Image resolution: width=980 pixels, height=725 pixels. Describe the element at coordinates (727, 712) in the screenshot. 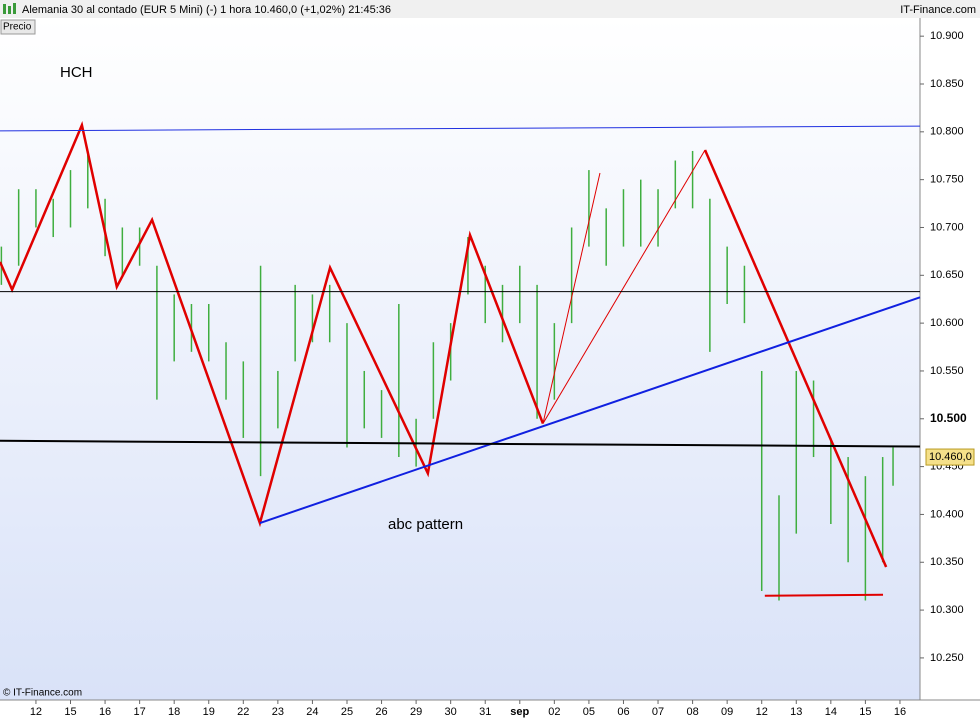

I see `x-tick-label: 09` at that location.